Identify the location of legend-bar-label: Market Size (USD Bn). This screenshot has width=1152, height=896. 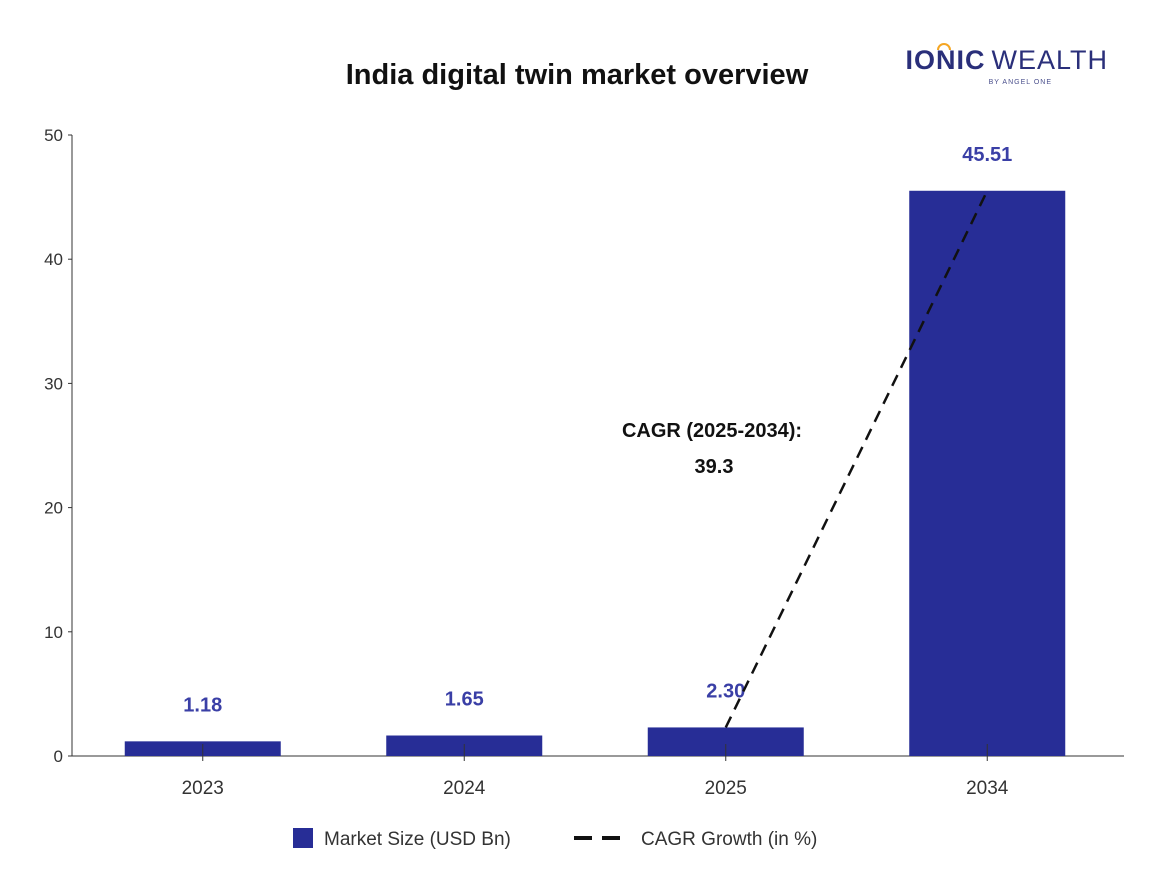
(417, 839).